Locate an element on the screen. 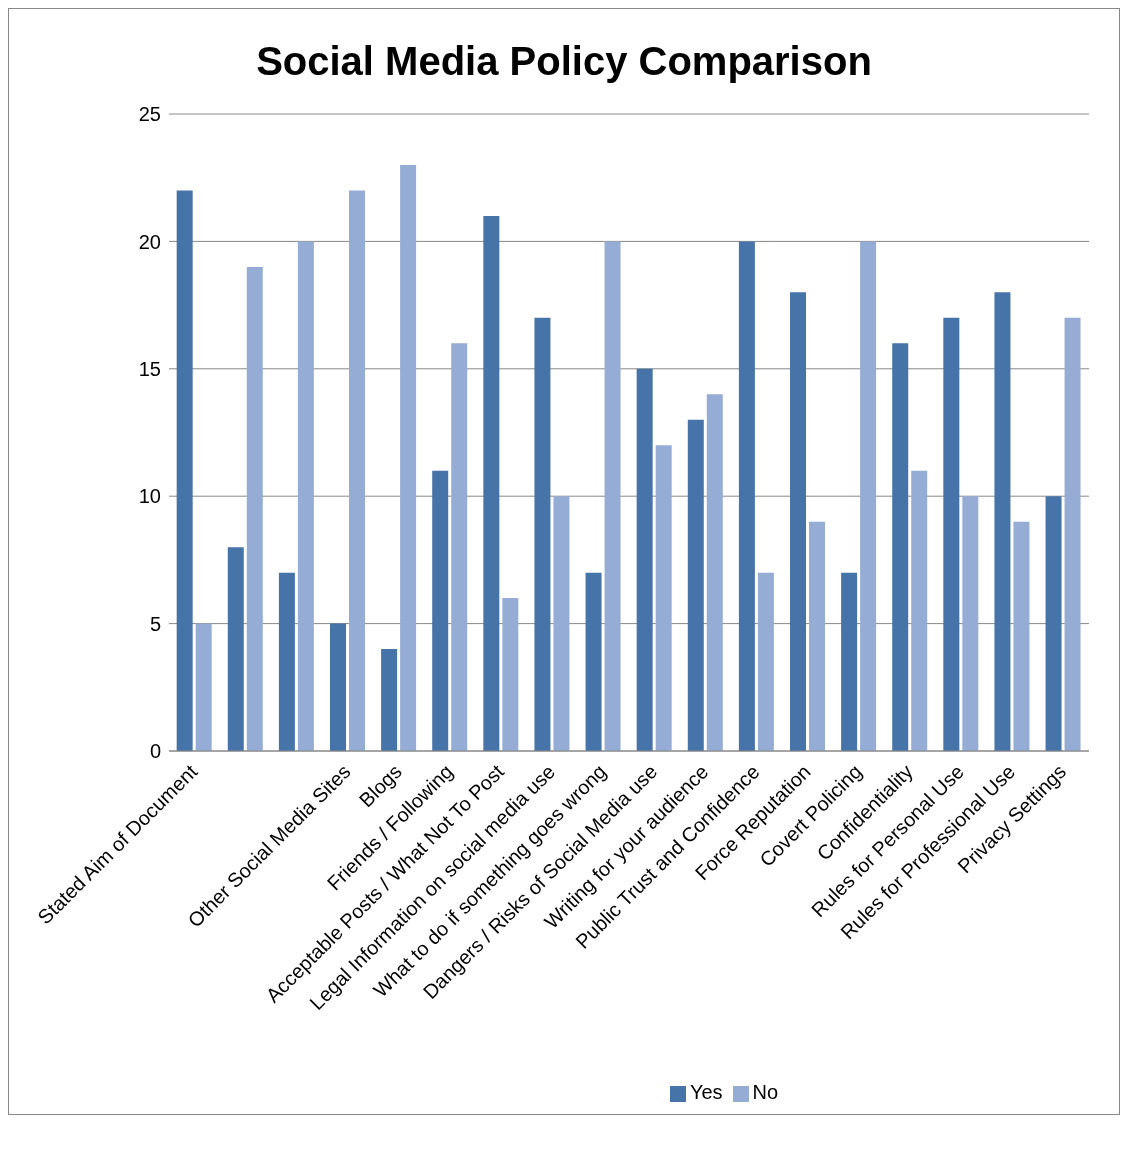 This screenshot has height=1158, width=1133. legend-label: No is located at coordinates (765, 1092).